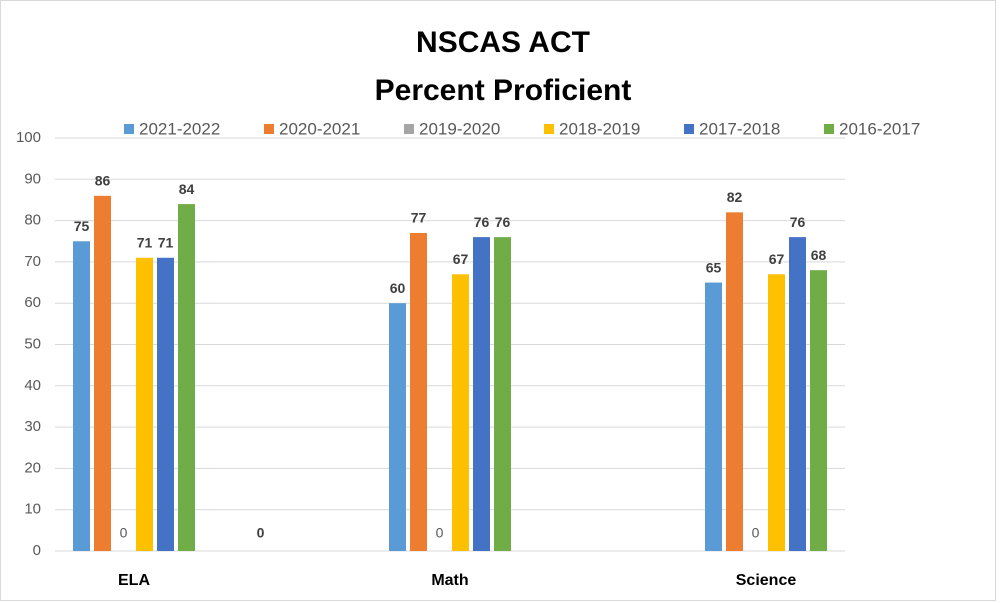  Describe the element at coordinates (32, 467) in the screenshot. I see `y-tick-label: 20` at that location.